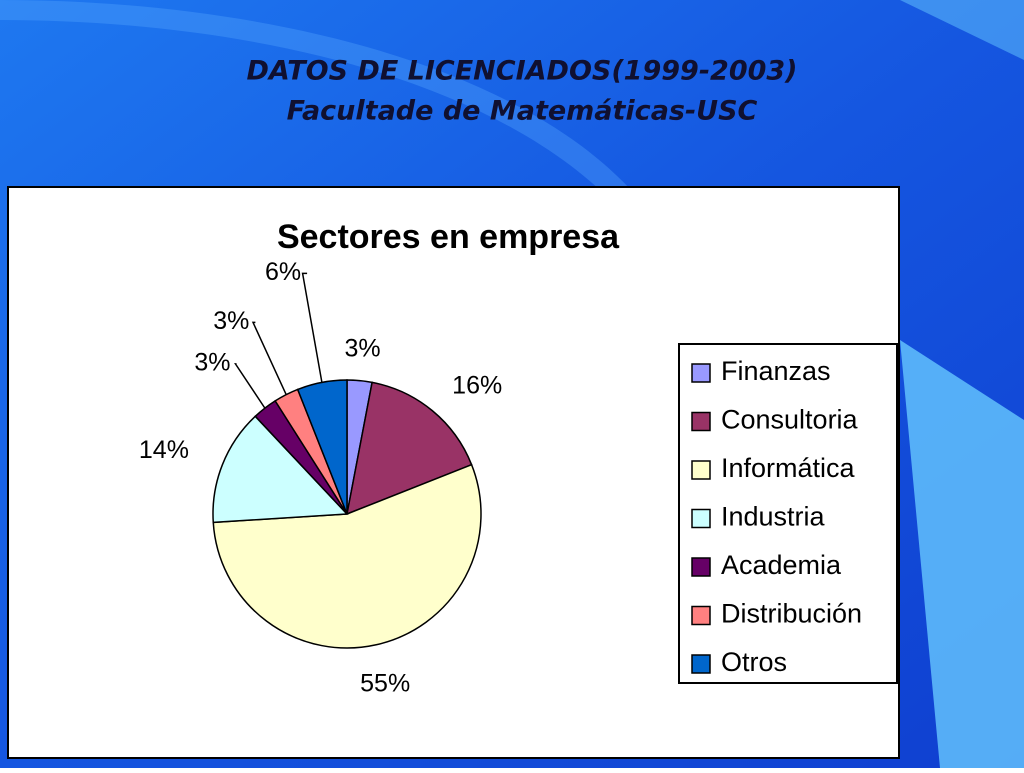 Image resolution: width=1024 pixels, height=773 pixels. I want to click on data-label: 16%, so click(477, 385).